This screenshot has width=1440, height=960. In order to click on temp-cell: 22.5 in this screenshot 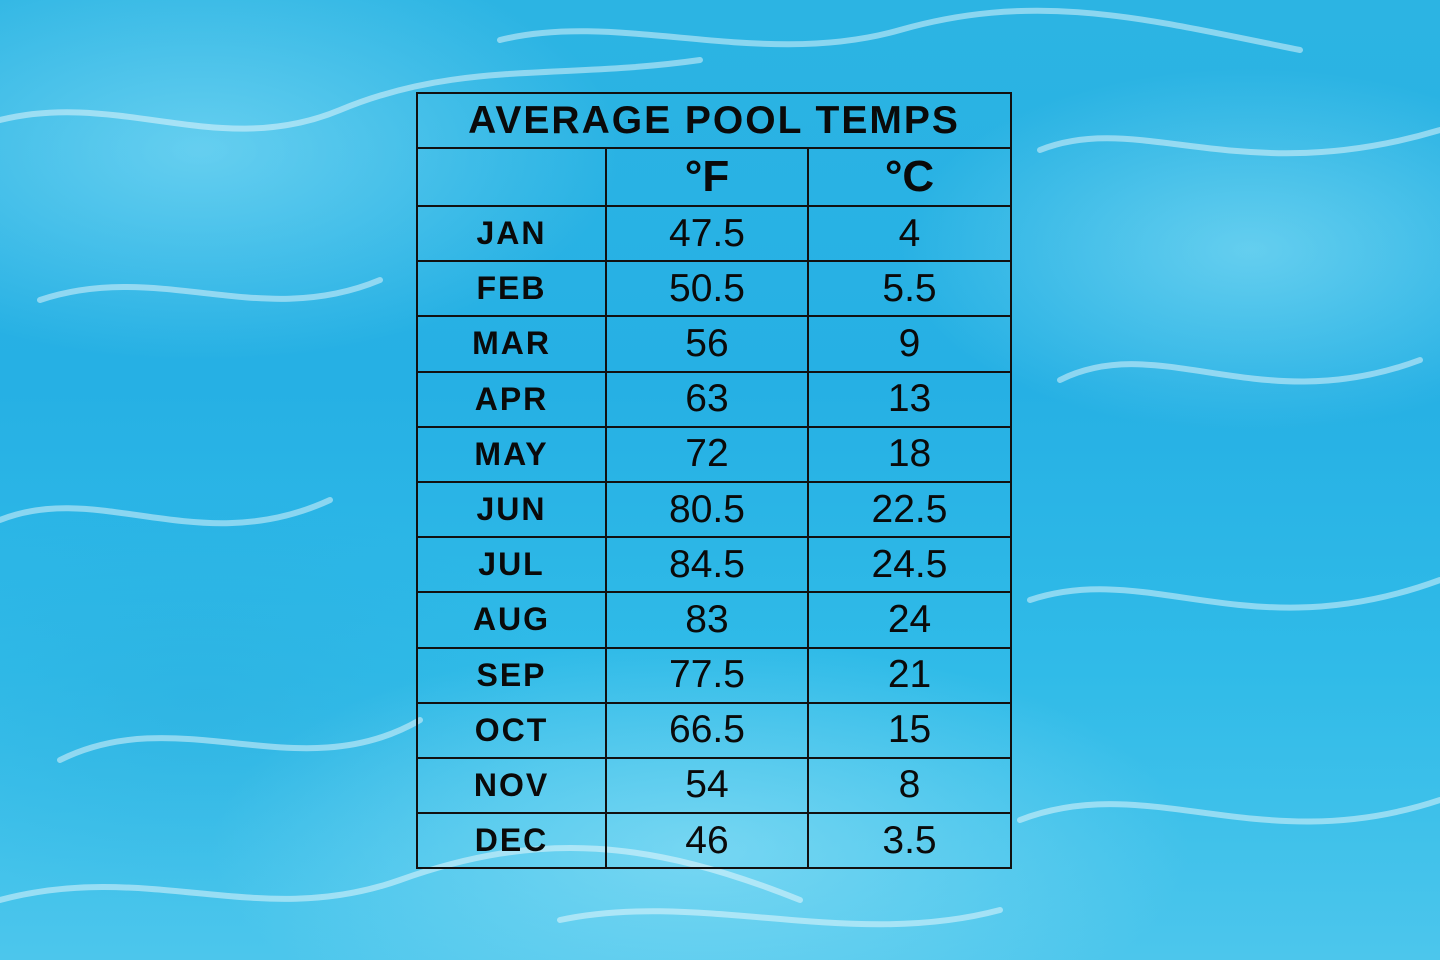, I will do `click(909, 509)`.